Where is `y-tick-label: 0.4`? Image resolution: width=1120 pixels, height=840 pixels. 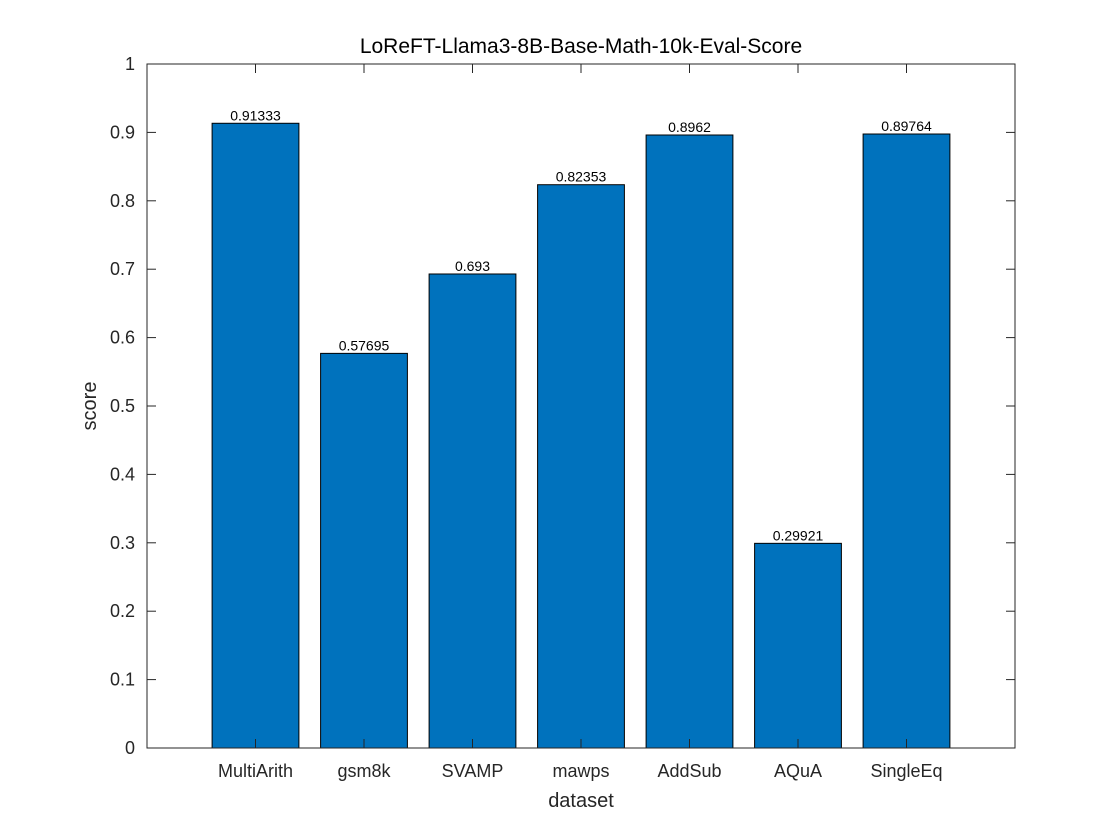
y-tick-label: 0.4 is located at coordinates (122, 474).